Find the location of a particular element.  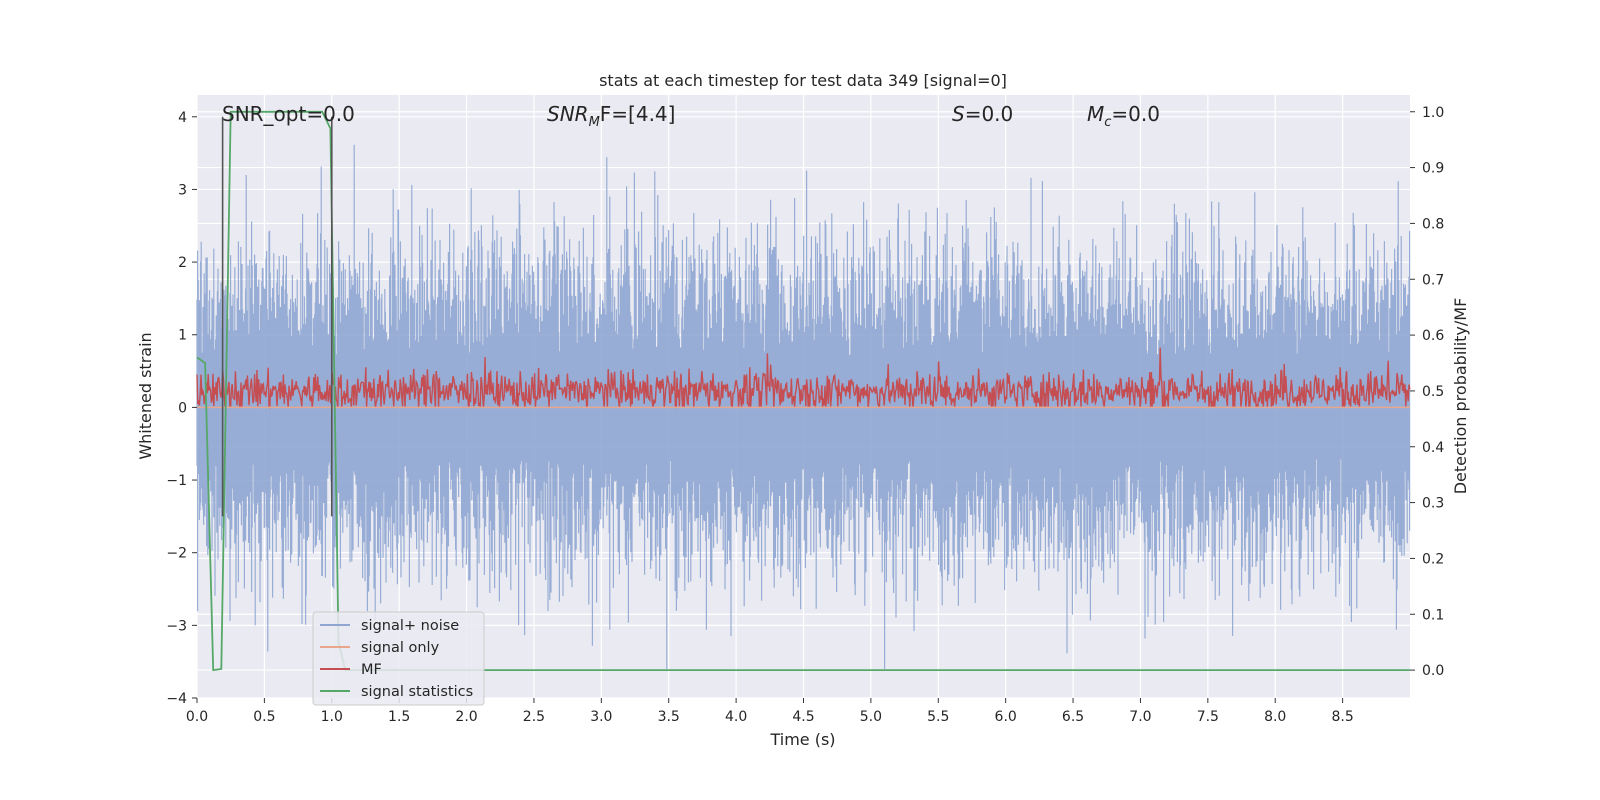

y-left-tick-label-5: −1 is located at coordinates (176, 481).